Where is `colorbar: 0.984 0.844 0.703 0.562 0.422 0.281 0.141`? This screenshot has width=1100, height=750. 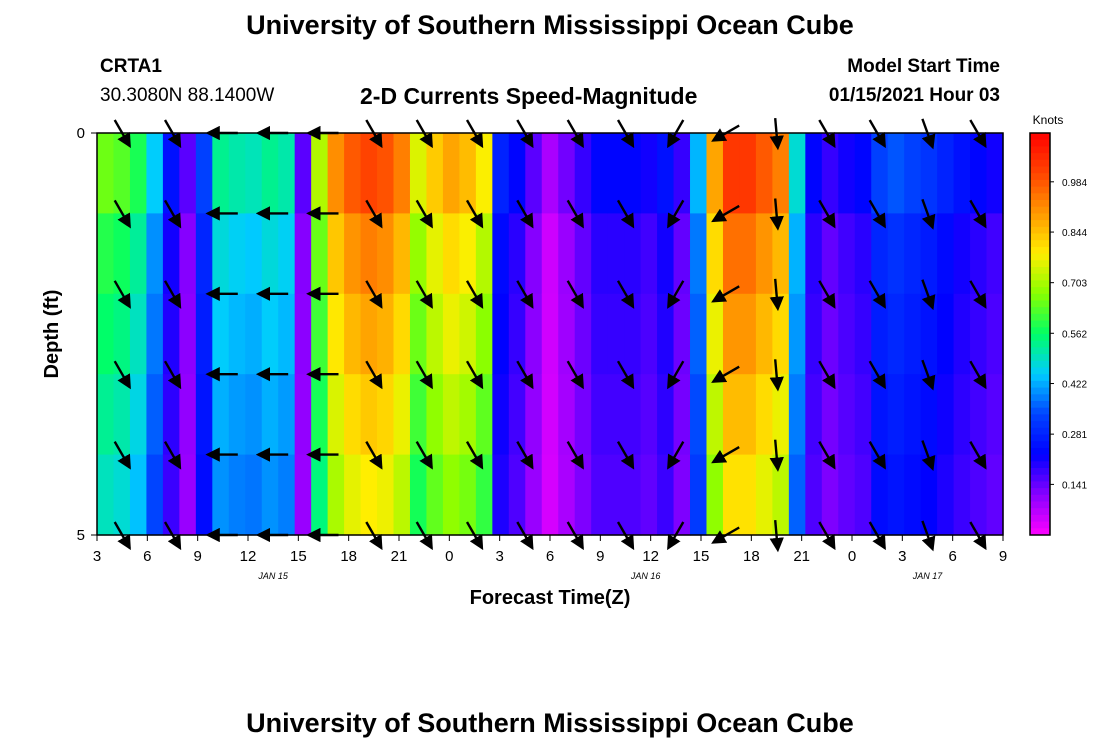
colorbar: 0.984 0.844 0.703 0.562 0.422 0.281 0.141 is located at coordinates (1058, 334).